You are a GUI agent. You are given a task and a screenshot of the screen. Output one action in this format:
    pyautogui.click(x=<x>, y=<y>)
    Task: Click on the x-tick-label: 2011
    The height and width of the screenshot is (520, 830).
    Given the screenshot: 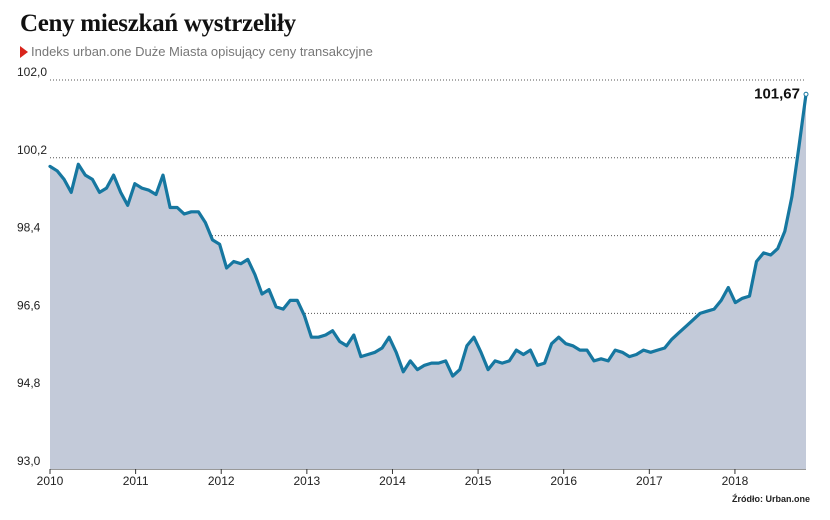 What is the action you would take?
    pyautogui.click(x=136, y=481)
    